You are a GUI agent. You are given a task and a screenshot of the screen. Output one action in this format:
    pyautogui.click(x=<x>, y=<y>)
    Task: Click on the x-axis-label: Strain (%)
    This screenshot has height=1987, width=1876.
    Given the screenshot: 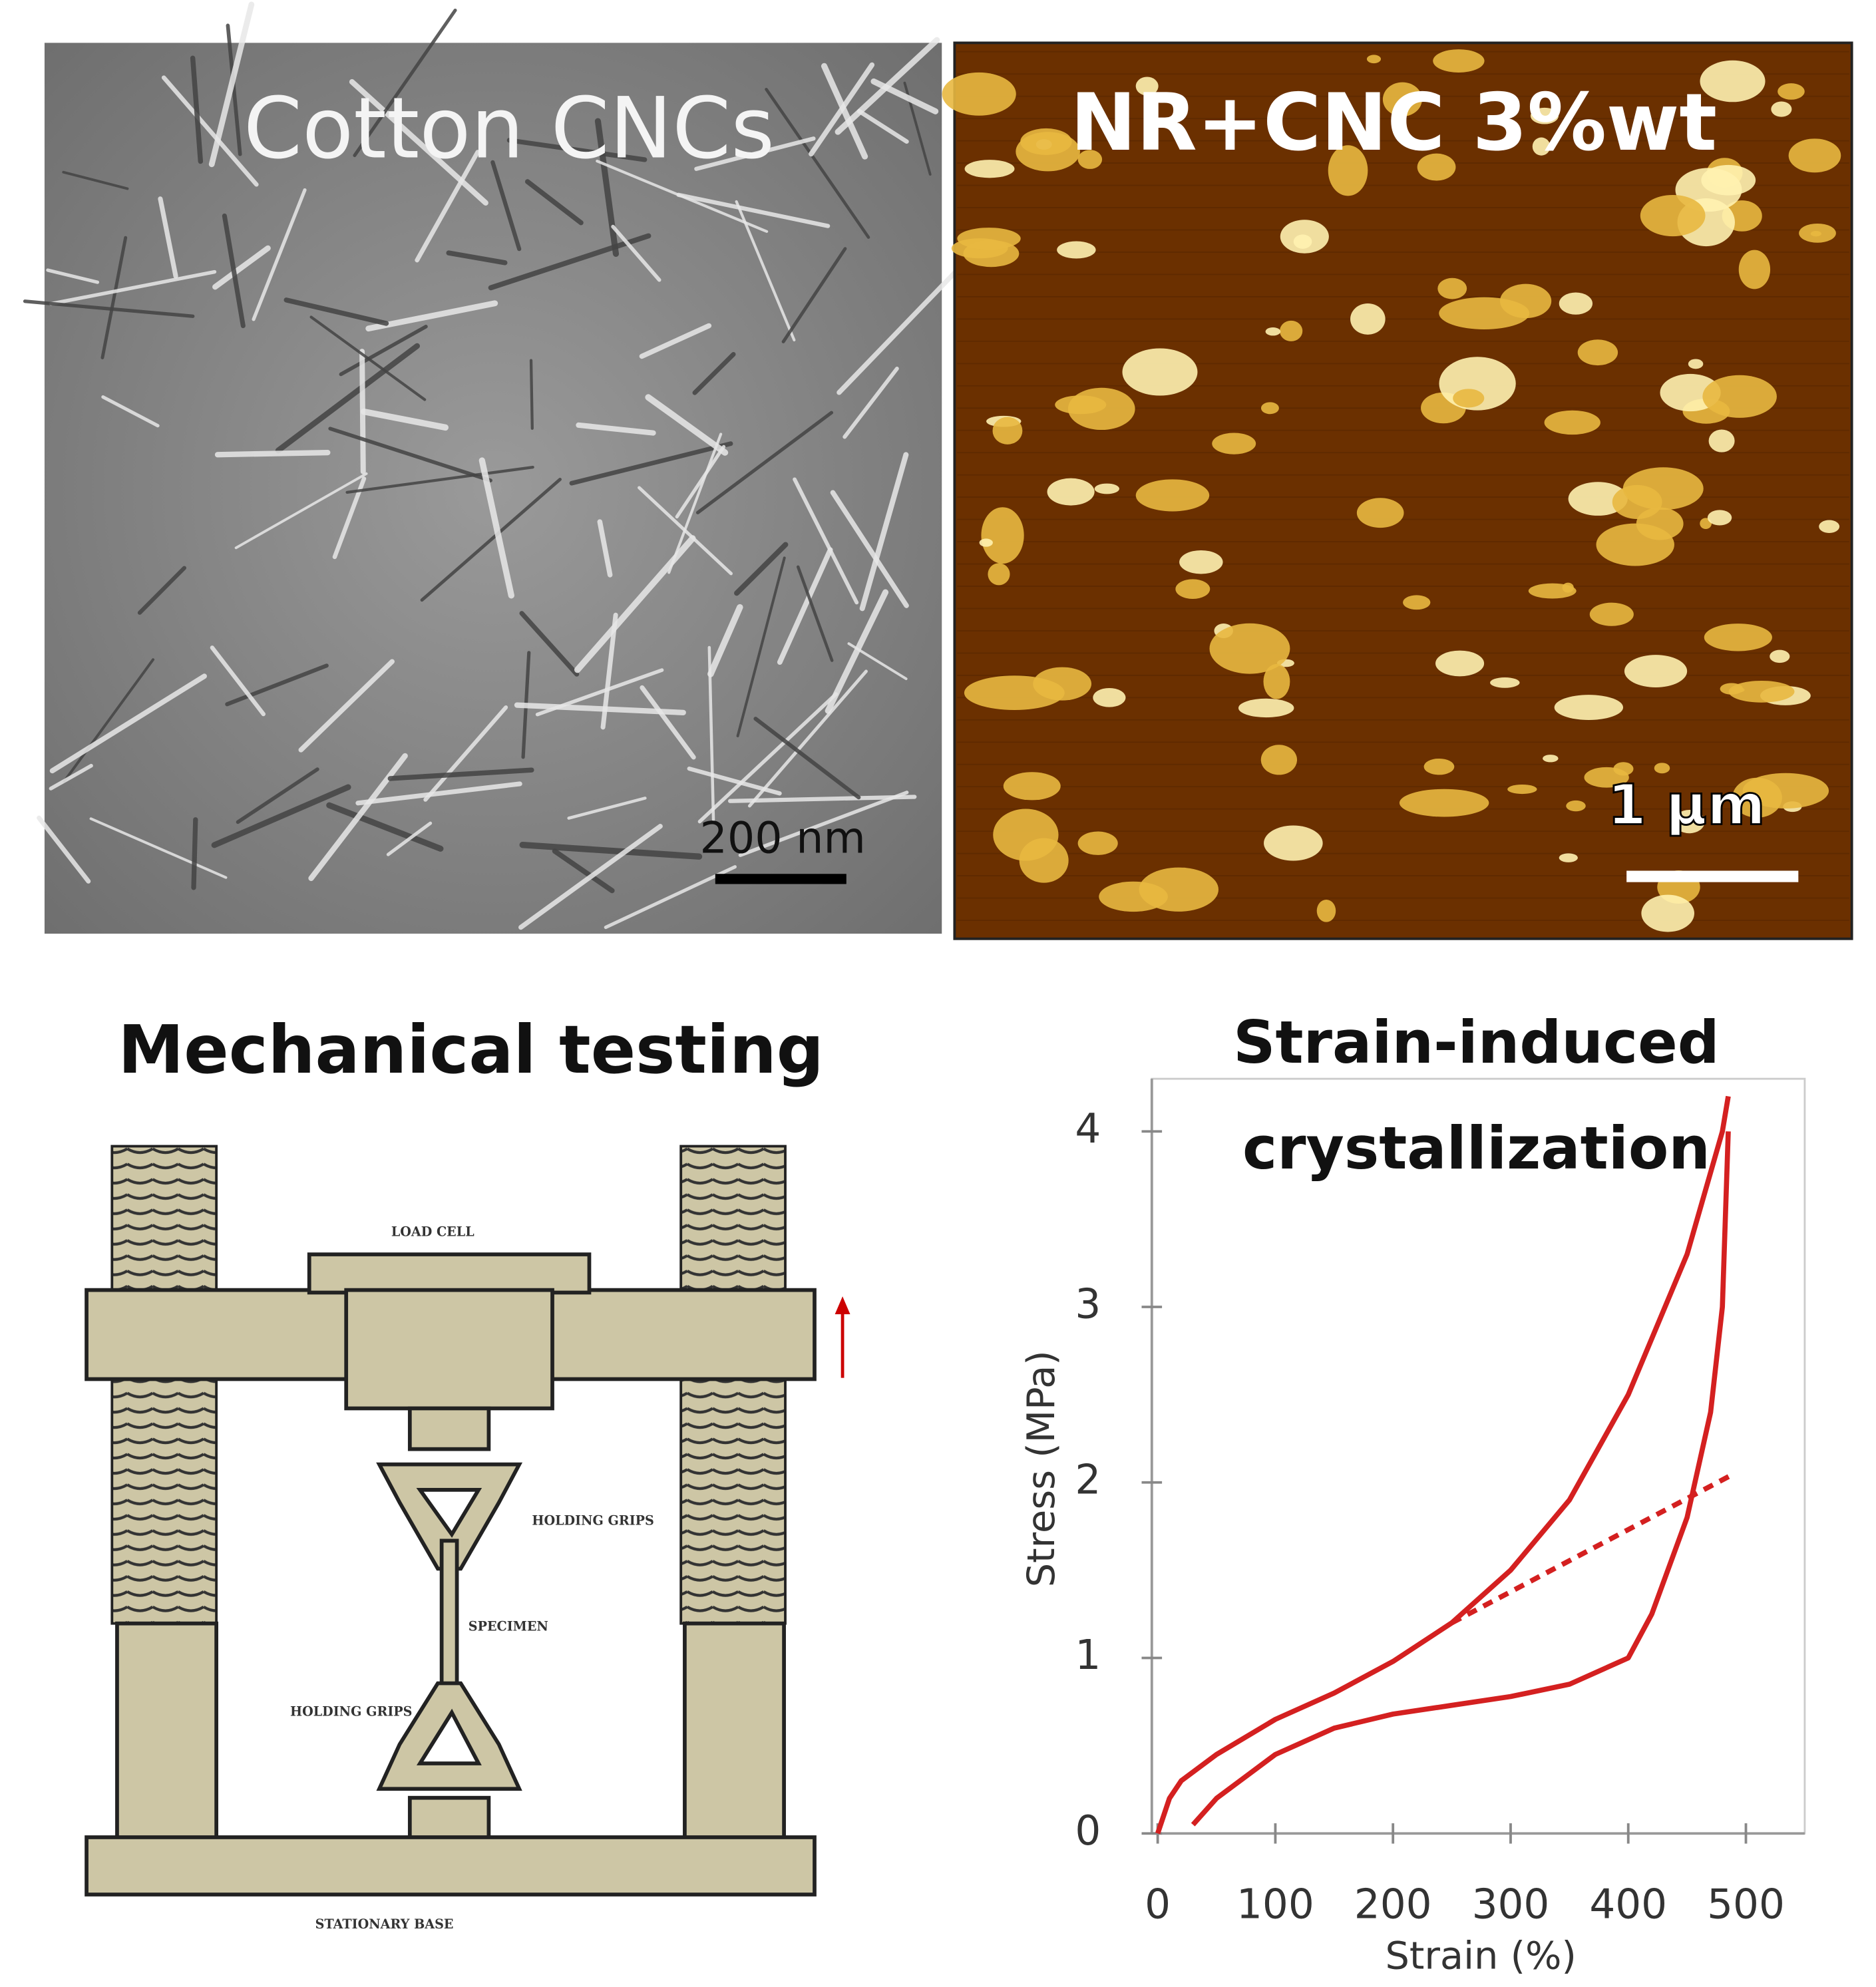 What is the action you would take?
    pyautogui.click(x=1481, y=1955)
    